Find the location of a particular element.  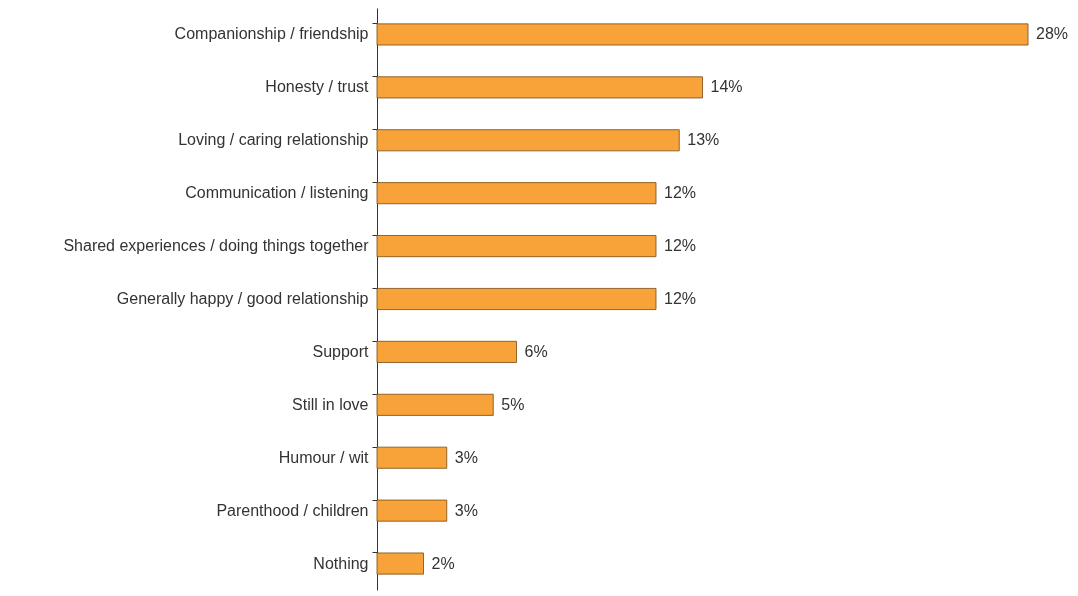

y-tick-label: Shared experiences / doing things together is located at coordinates (216, 246).